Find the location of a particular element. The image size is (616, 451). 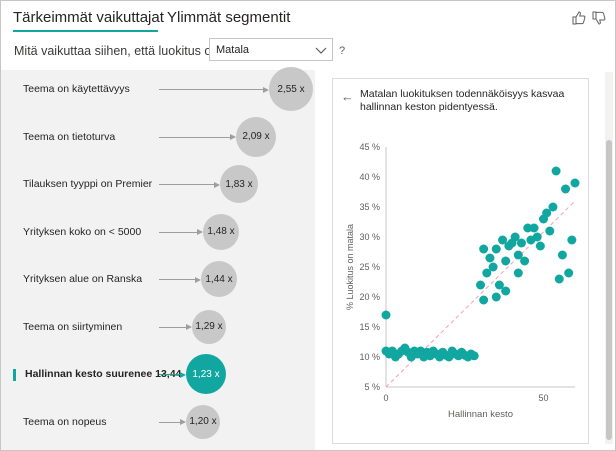

x-tick-label: 0 is located at coordinates (385, 398).